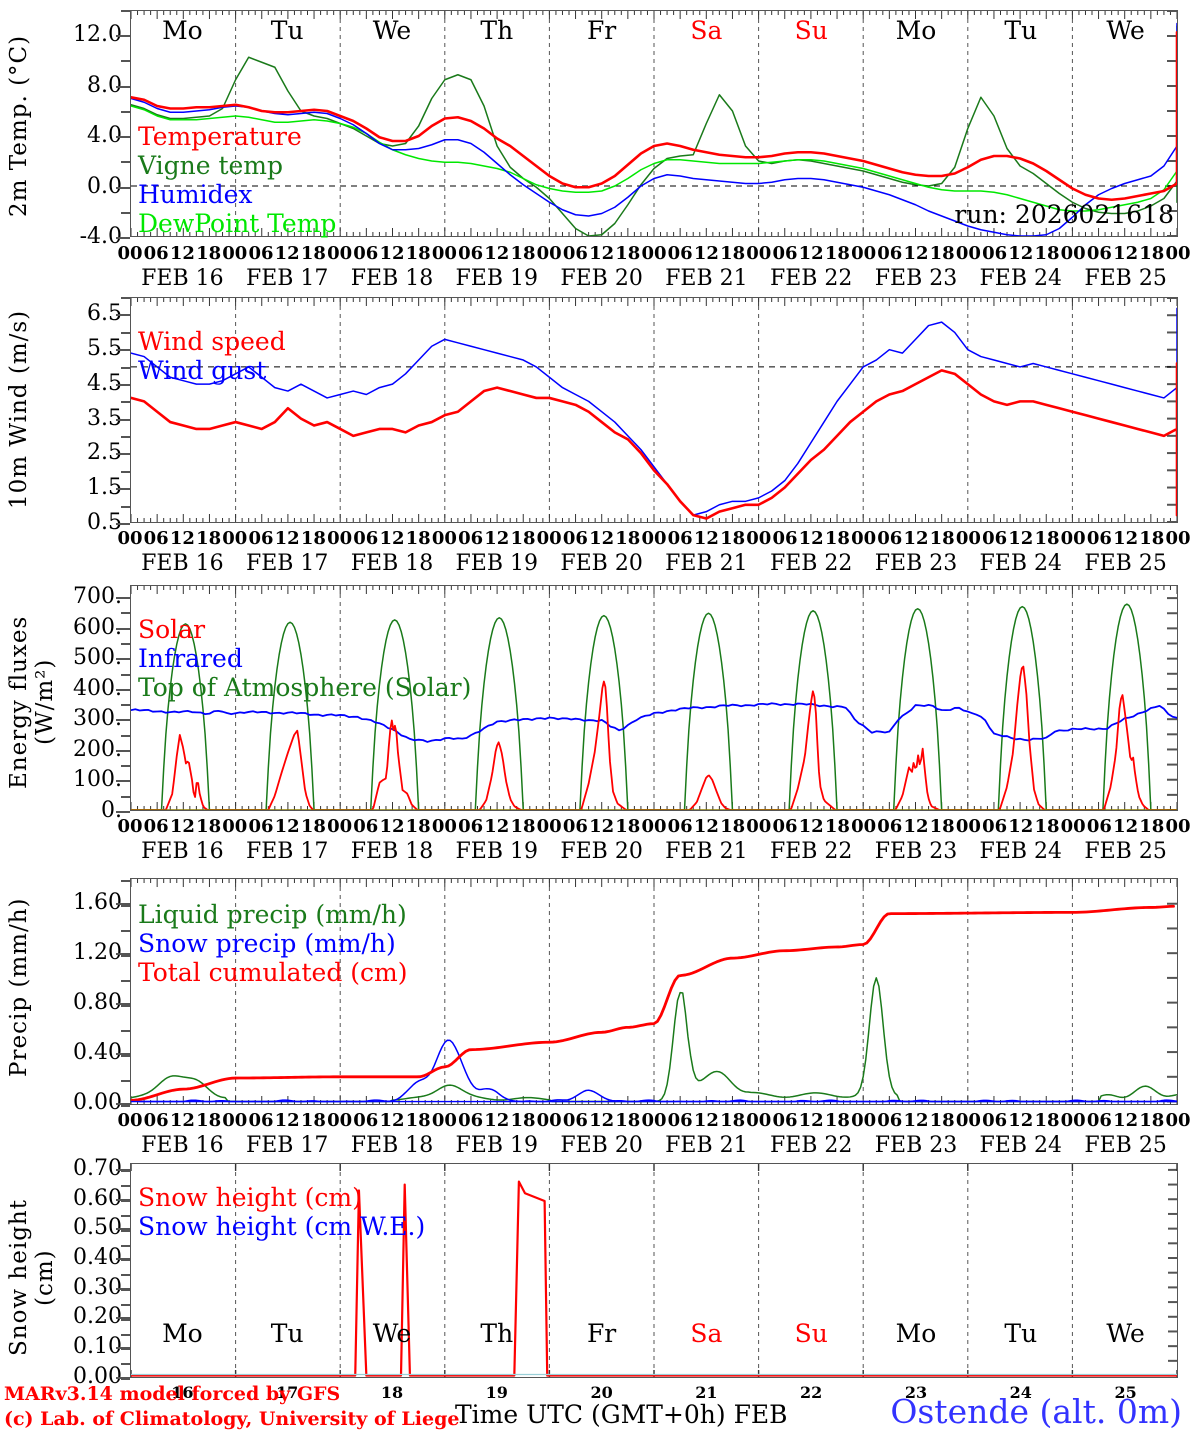  What do you see at coordinates (601, 1392) in the screenshot?
I see `day-number-label: 20` at bounding box center [601, 1392].